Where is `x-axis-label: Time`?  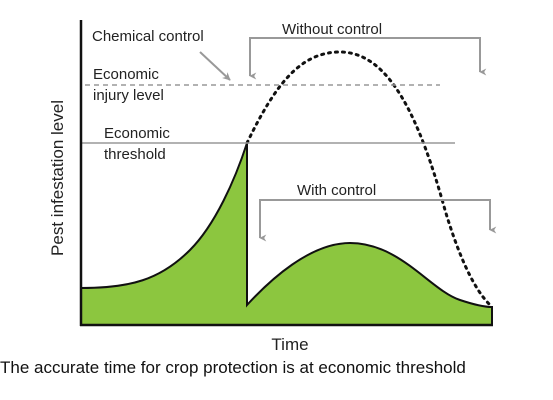 x-axis-label: Time is located at coordinates (289, 344).